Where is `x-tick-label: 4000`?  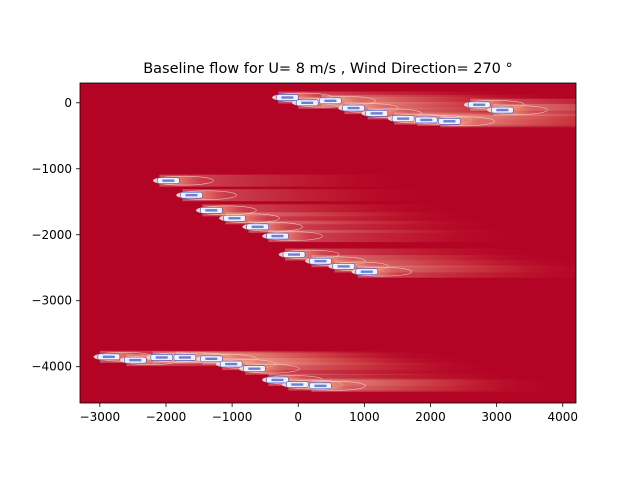 x-tick-label: 4000 is located at coordinates (562, 417).